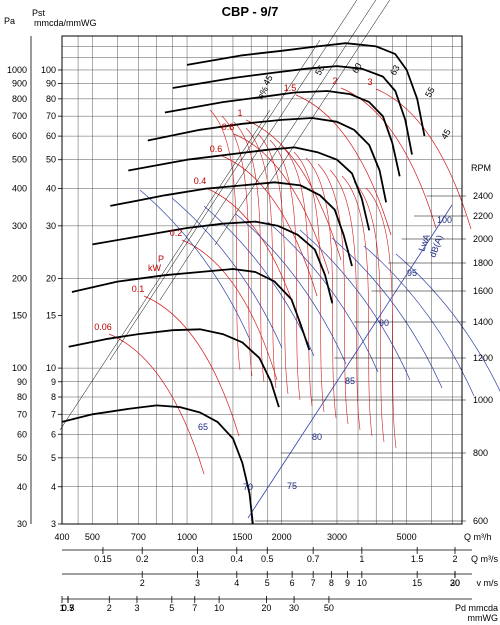 This screenshot has height=625, width=500. What do you see at coordinates (48, 70) in the screenshot?
I see `y-tick-label-mmwg: 100` at bounding box center [48, 70].